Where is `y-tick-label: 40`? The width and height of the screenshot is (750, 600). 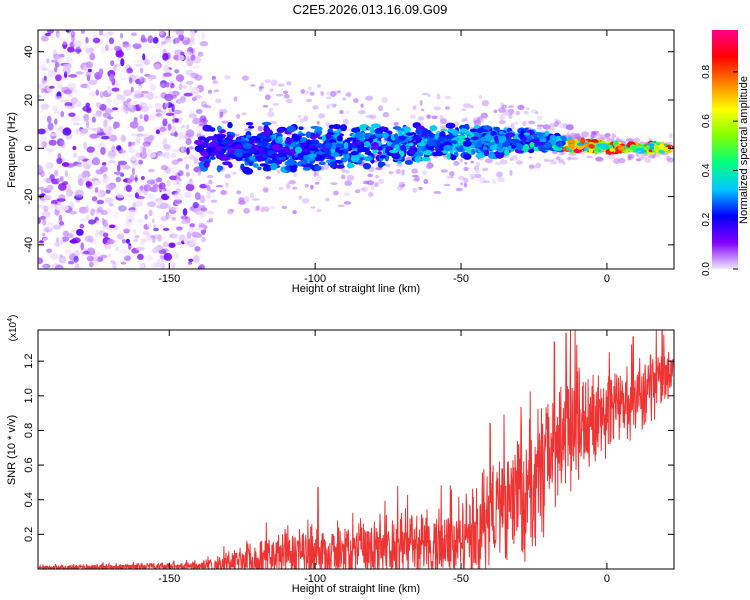 y-tick-label: 40 is located at coordinates (29, 52).